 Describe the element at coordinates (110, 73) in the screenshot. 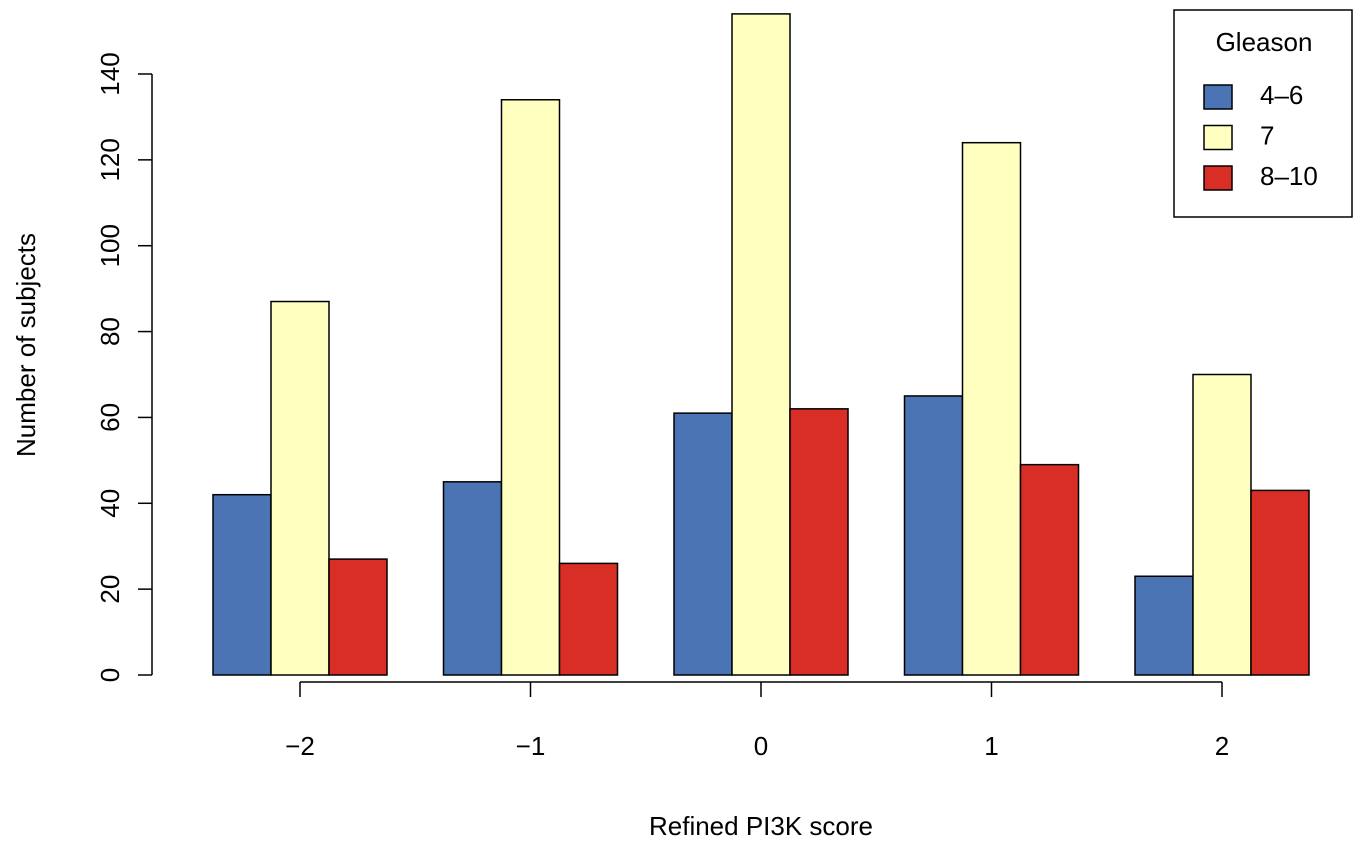

I see `y-tick-label: 140` at that location.